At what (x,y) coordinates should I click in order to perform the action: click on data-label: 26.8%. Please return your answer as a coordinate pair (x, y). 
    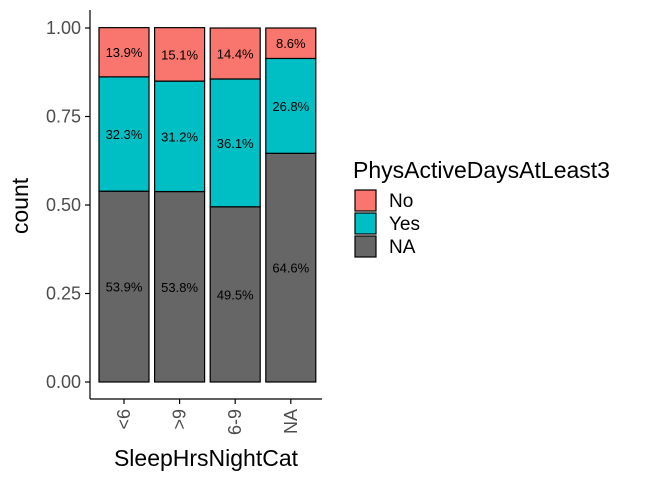
    Looking at the image, I should click on (290, 106).